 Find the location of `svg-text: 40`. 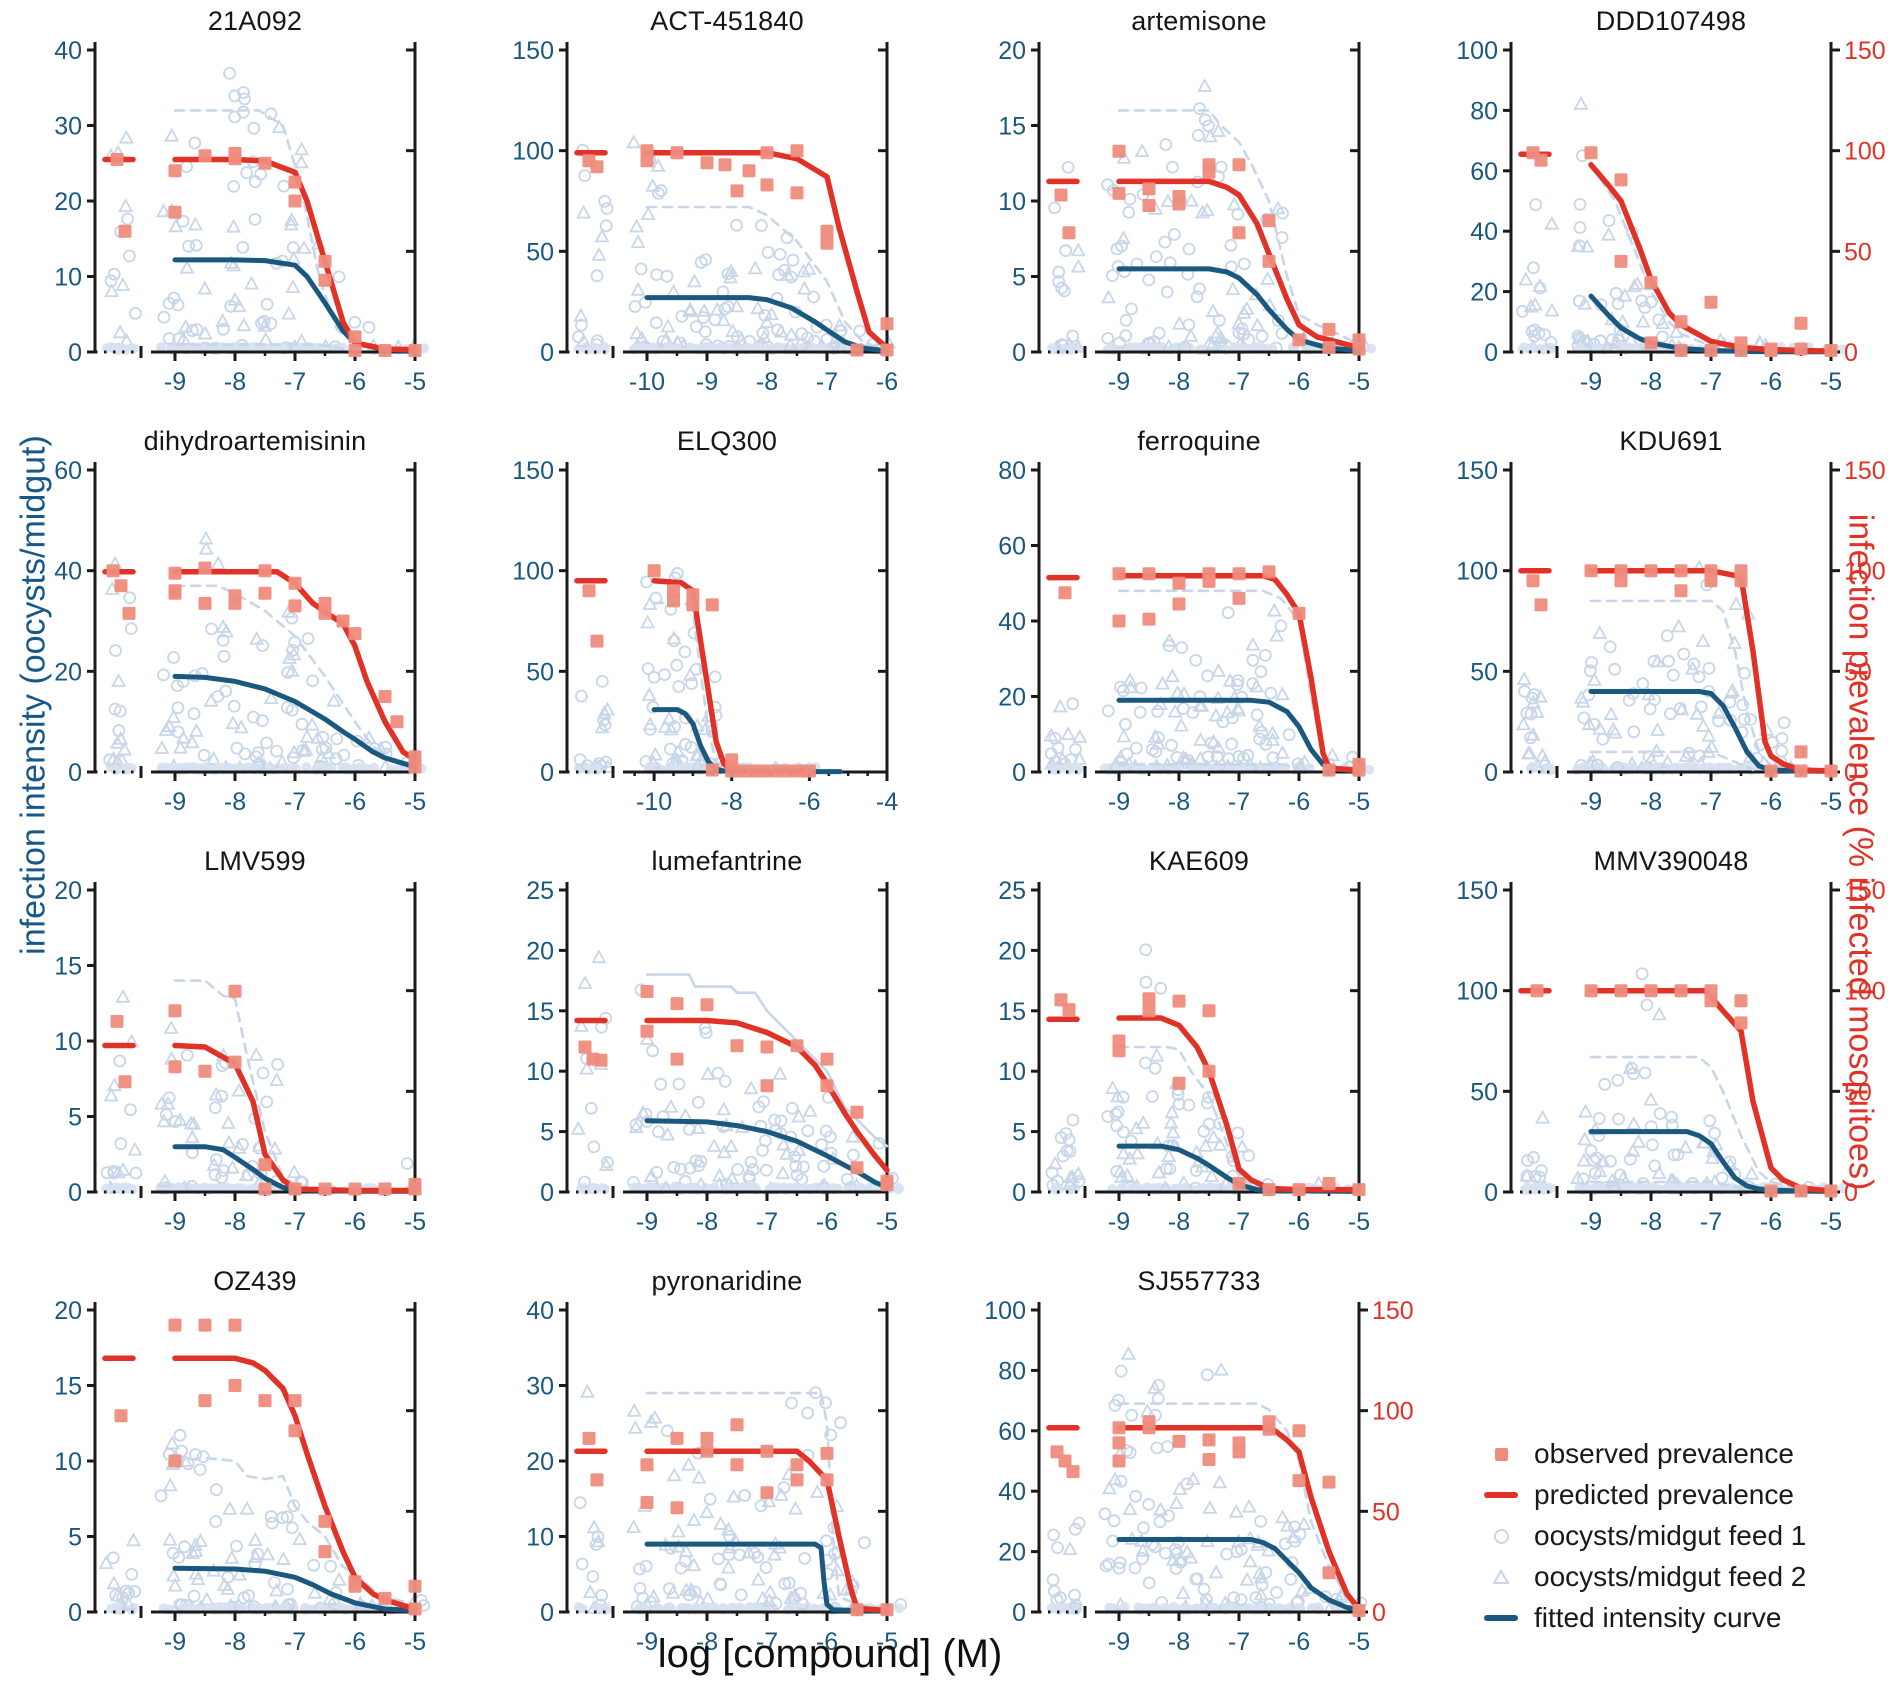

svg-text: 40 is located at coordinates (68, 572).